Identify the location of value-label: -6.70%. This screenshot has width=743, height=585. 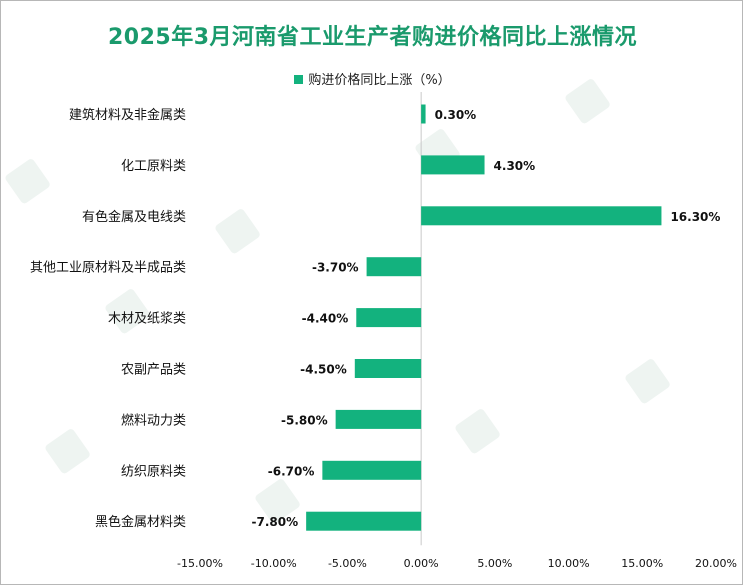
(291, 471).